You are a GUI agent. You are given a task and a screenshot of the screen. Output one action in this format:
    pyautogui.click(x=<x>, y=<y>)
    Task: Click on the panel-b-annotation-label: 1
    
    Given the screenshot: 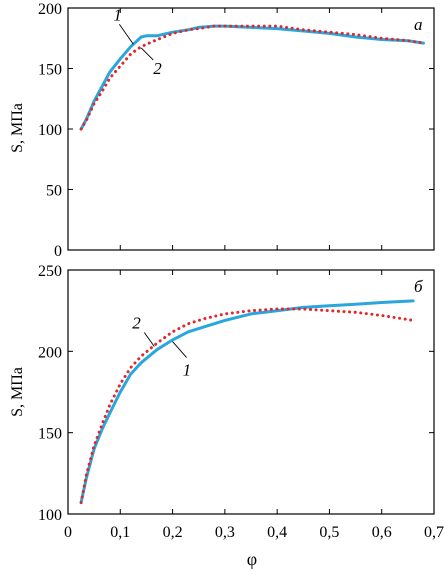 What is the action you would take?
    pyautogui.click(x=187, y=370)
    